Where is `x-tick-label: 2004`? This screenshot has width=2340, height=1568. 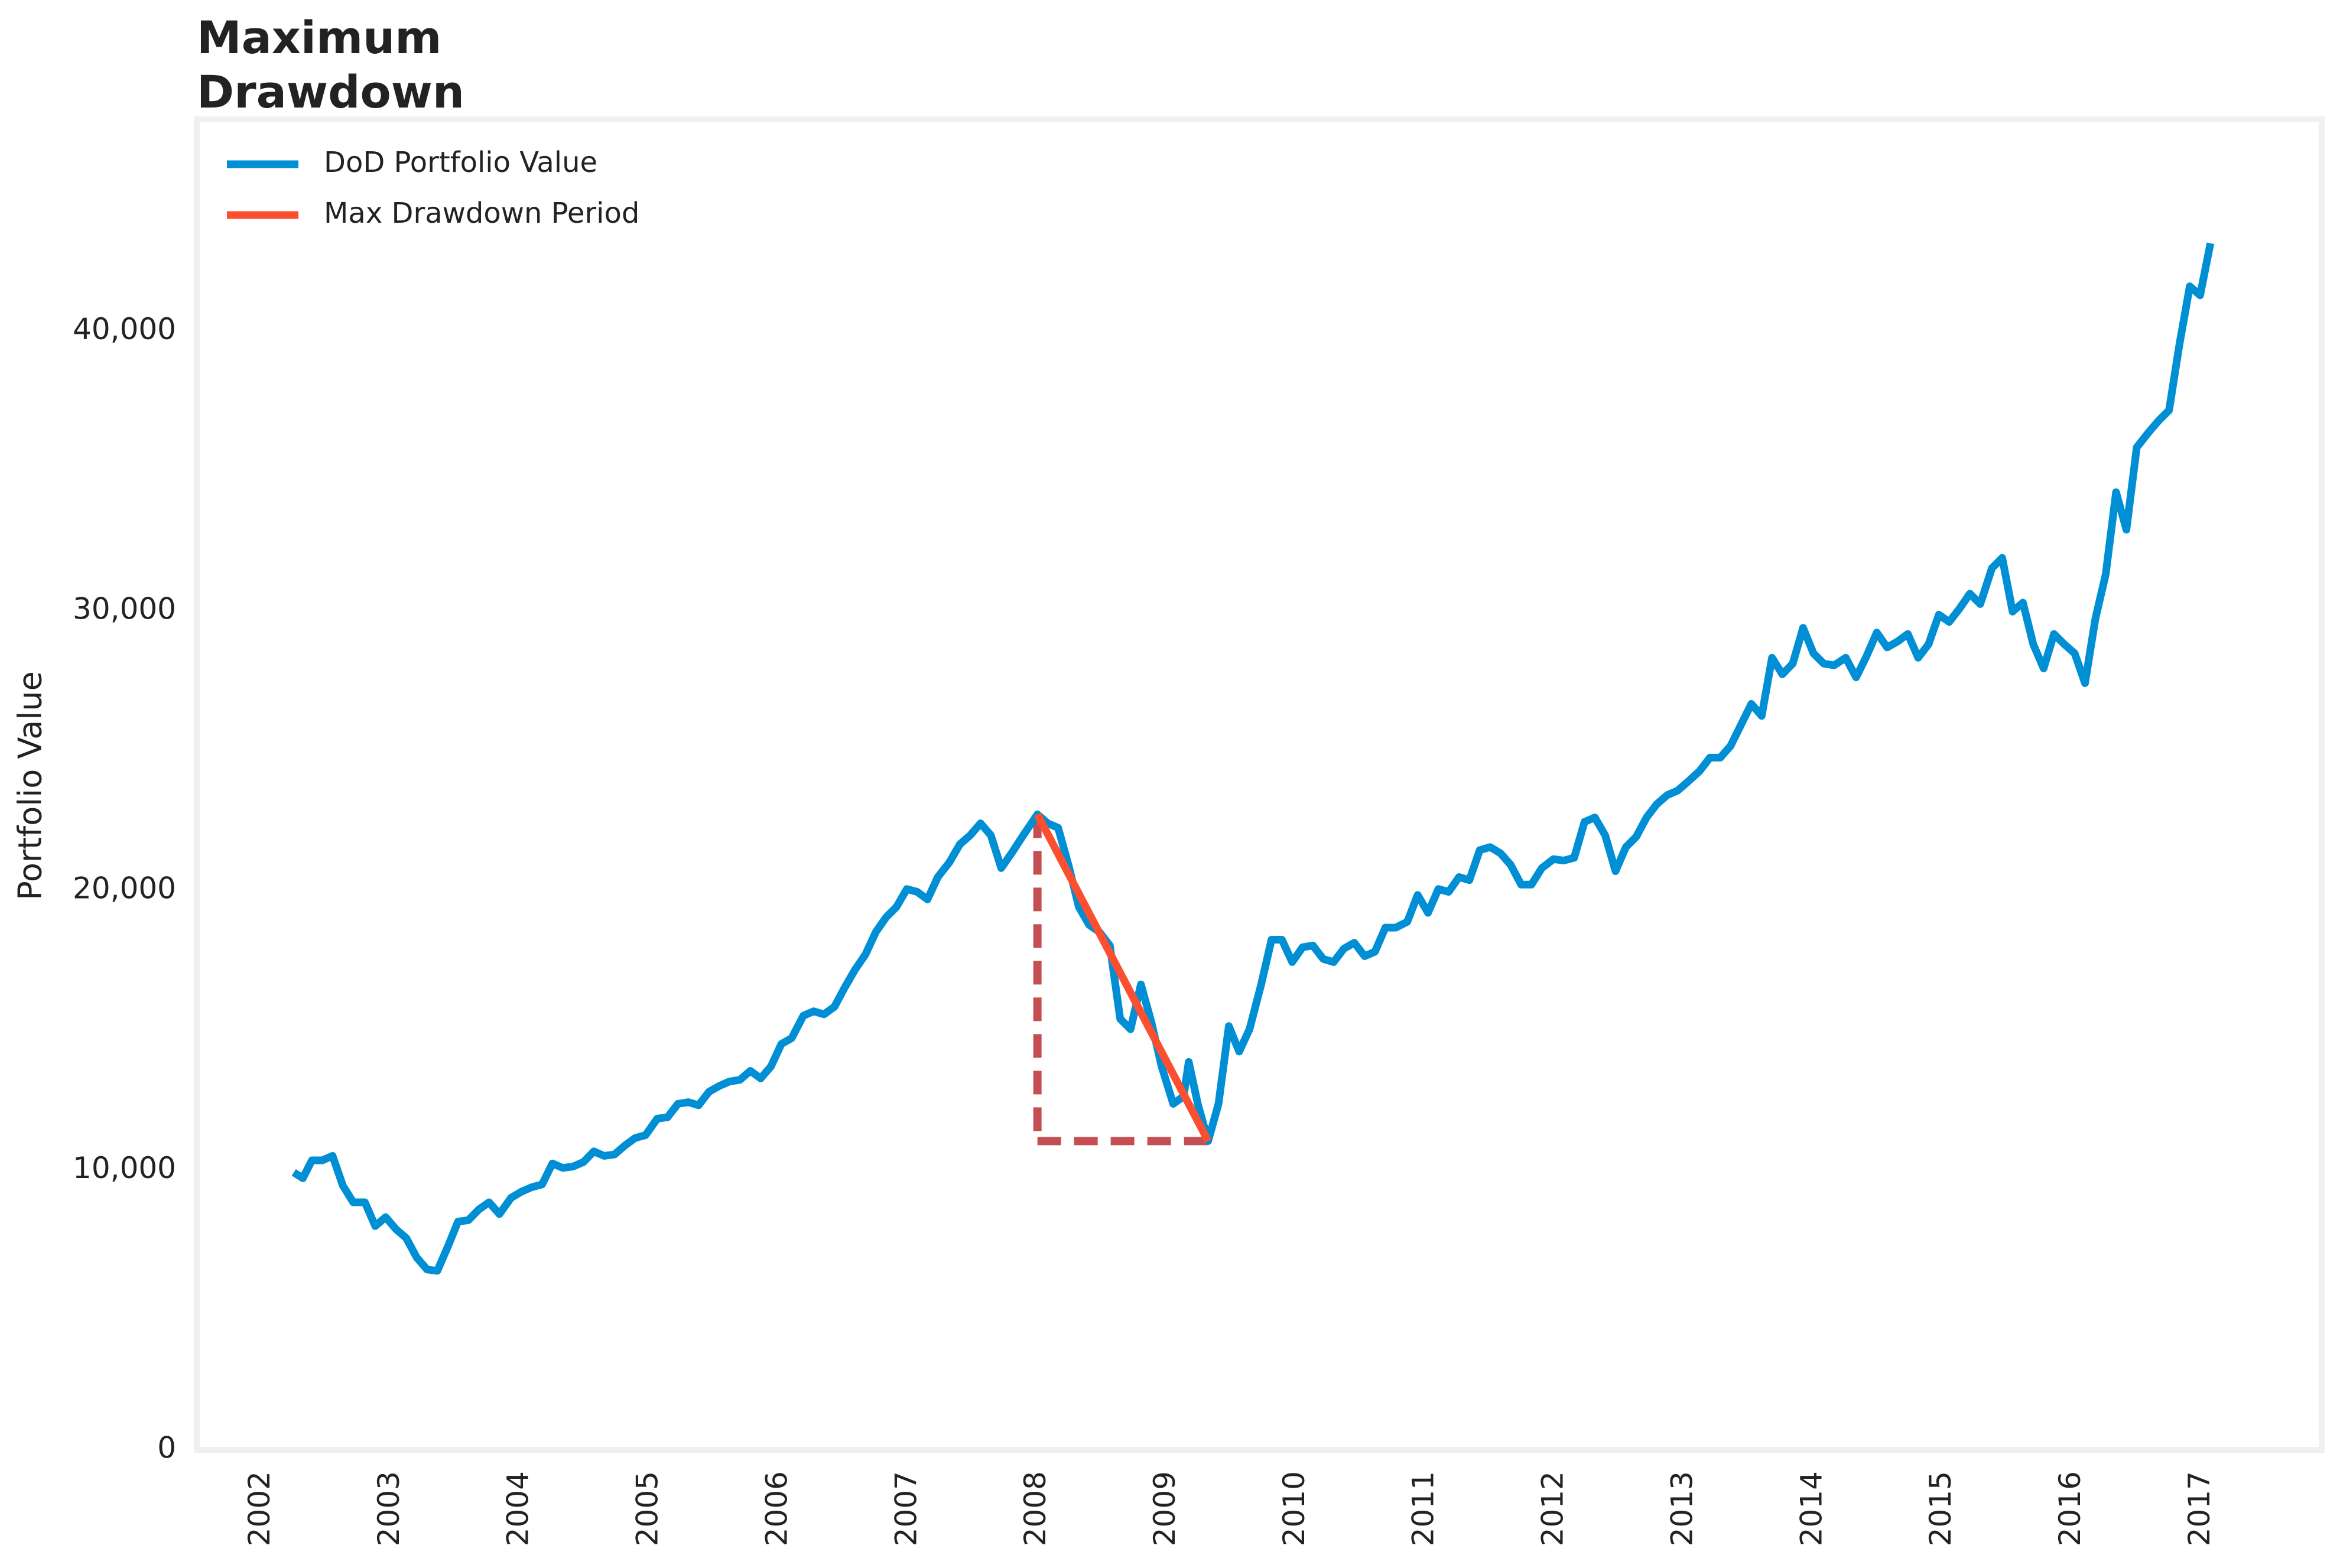
x-tick-label: 2004 is located at coordinates (518, 1508).